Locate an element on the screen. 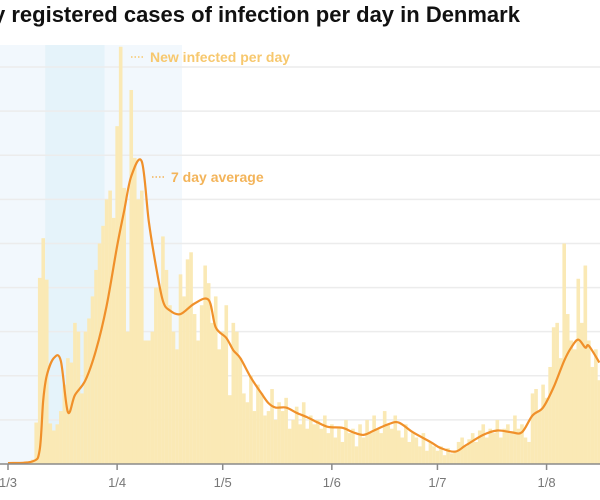 The height and width of the screenshot is (500, 600). x-tick-label: 1/6 is located at coordinates (332, 482).